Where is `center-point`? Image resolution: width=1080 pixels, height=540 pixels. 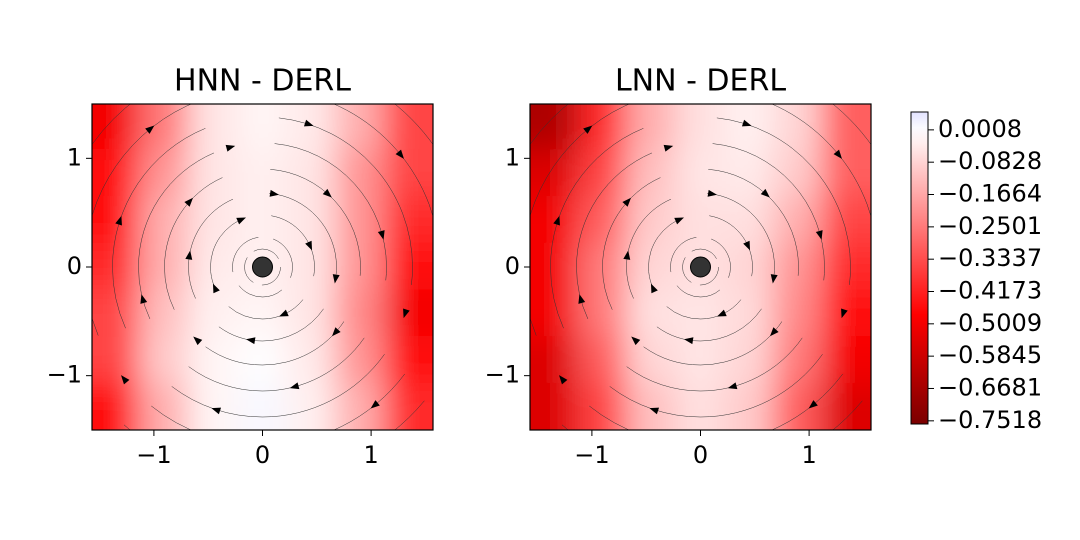
center-point is located at coordinates (262, 267).